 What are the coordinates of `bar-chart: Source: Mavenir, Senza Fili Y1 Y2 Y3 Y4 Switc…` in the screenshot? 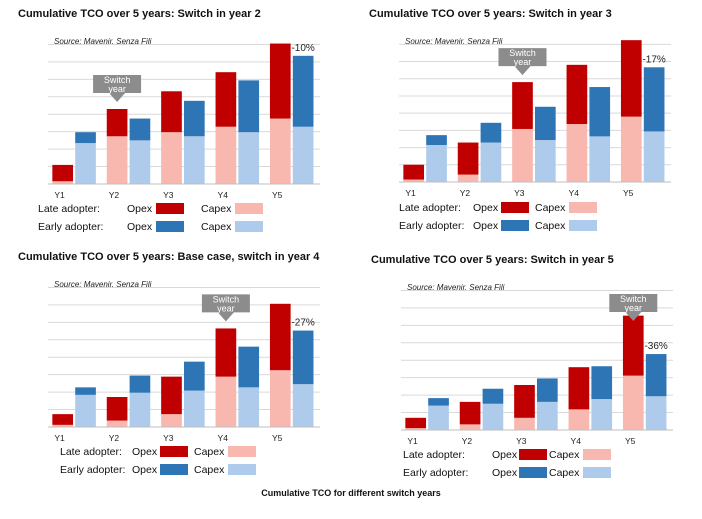 It's located at (184, 361).